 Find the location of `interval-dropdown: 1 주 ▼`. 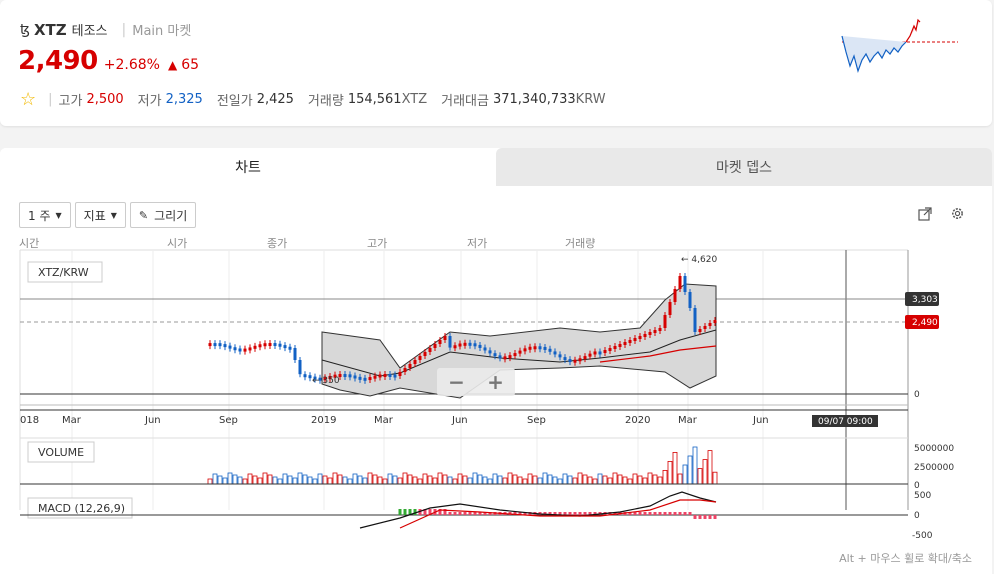

interval-dropdown: 1 주 ▼ is located at coordinates (45, 215).